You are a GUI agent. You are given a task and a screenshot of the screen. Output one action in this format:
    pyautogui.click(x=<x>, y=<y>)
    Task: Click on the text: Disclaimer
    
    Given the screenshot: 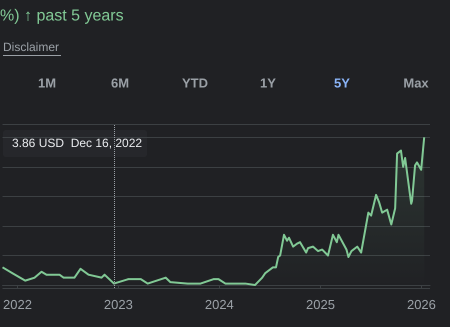 What is the action you would take?
    pyautogui.click(x=31, y=47)
    